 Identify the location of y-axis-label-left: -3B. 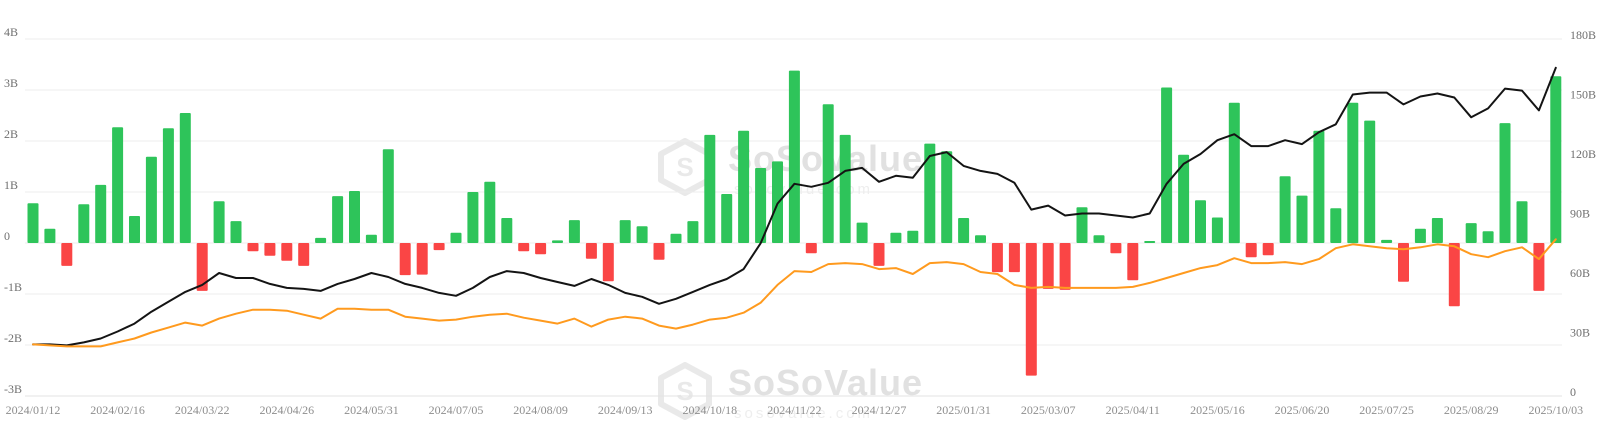
(13, 389).